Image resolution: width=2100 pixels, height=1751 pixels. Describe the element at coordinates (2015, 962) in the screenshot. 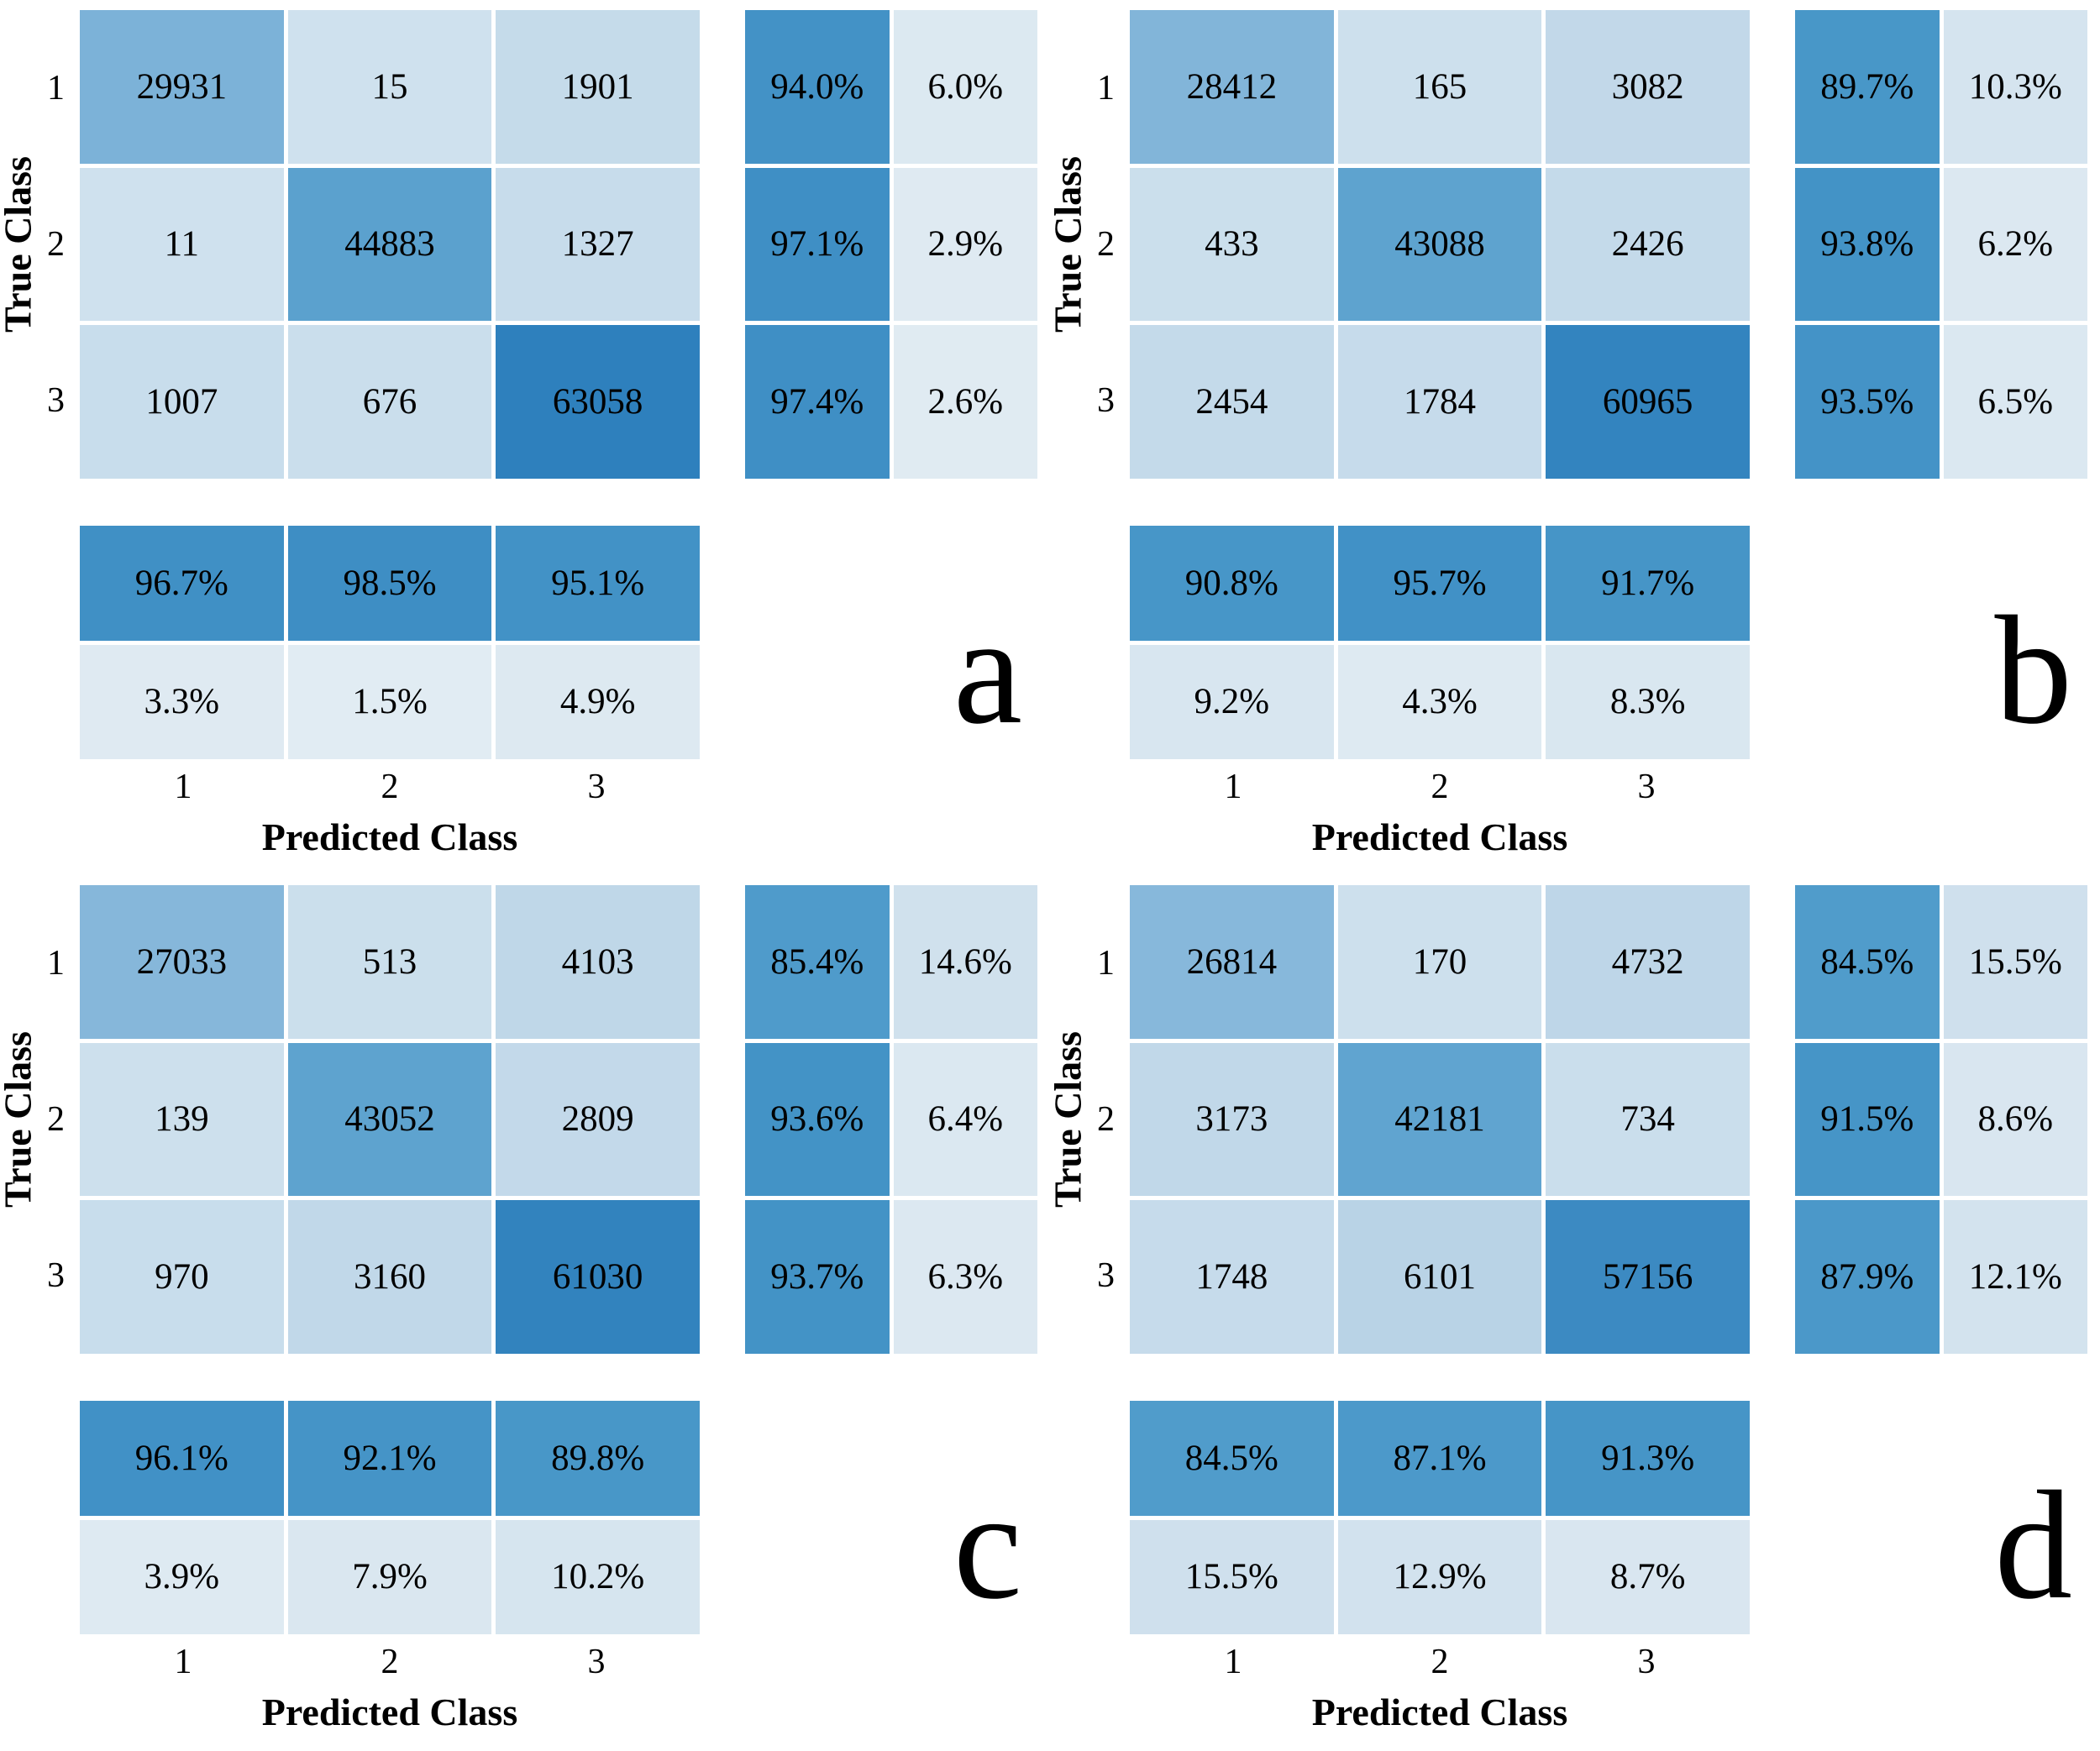

I see `row-summary-cell: 15.5%` at that location.